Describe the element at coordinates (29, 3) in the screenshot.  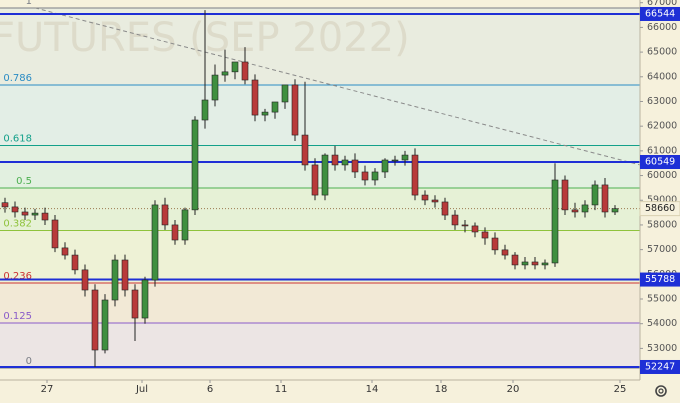
I see `fib-label: 1` at that location.